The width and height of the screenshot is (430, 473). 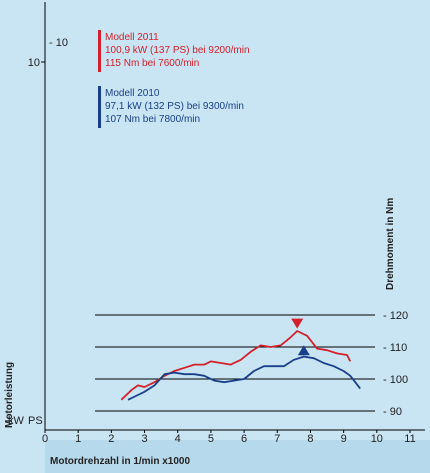 I want to click on y-axis-title-right: Drehmoment in Nm, so click(x=390, y=244).